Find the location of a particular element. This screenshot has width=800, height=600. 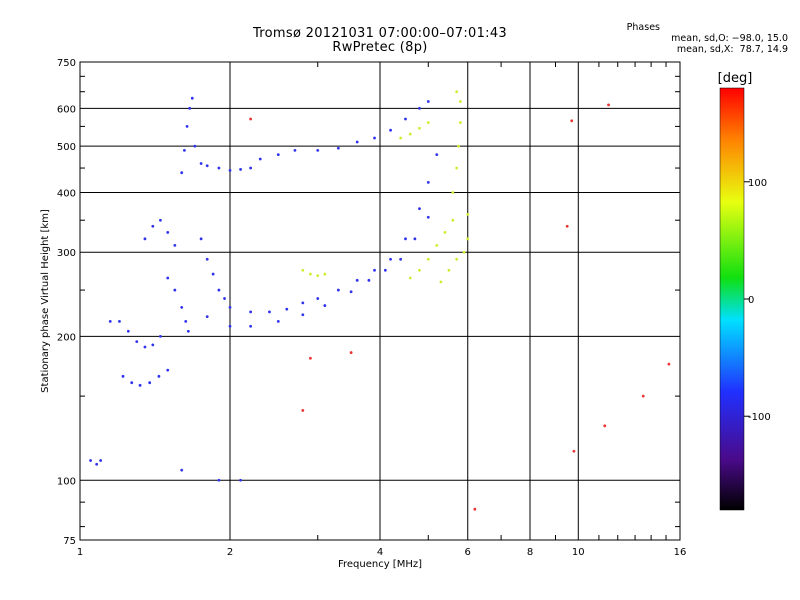

x-tick-label: 16 is located at coordinates (680, 552).